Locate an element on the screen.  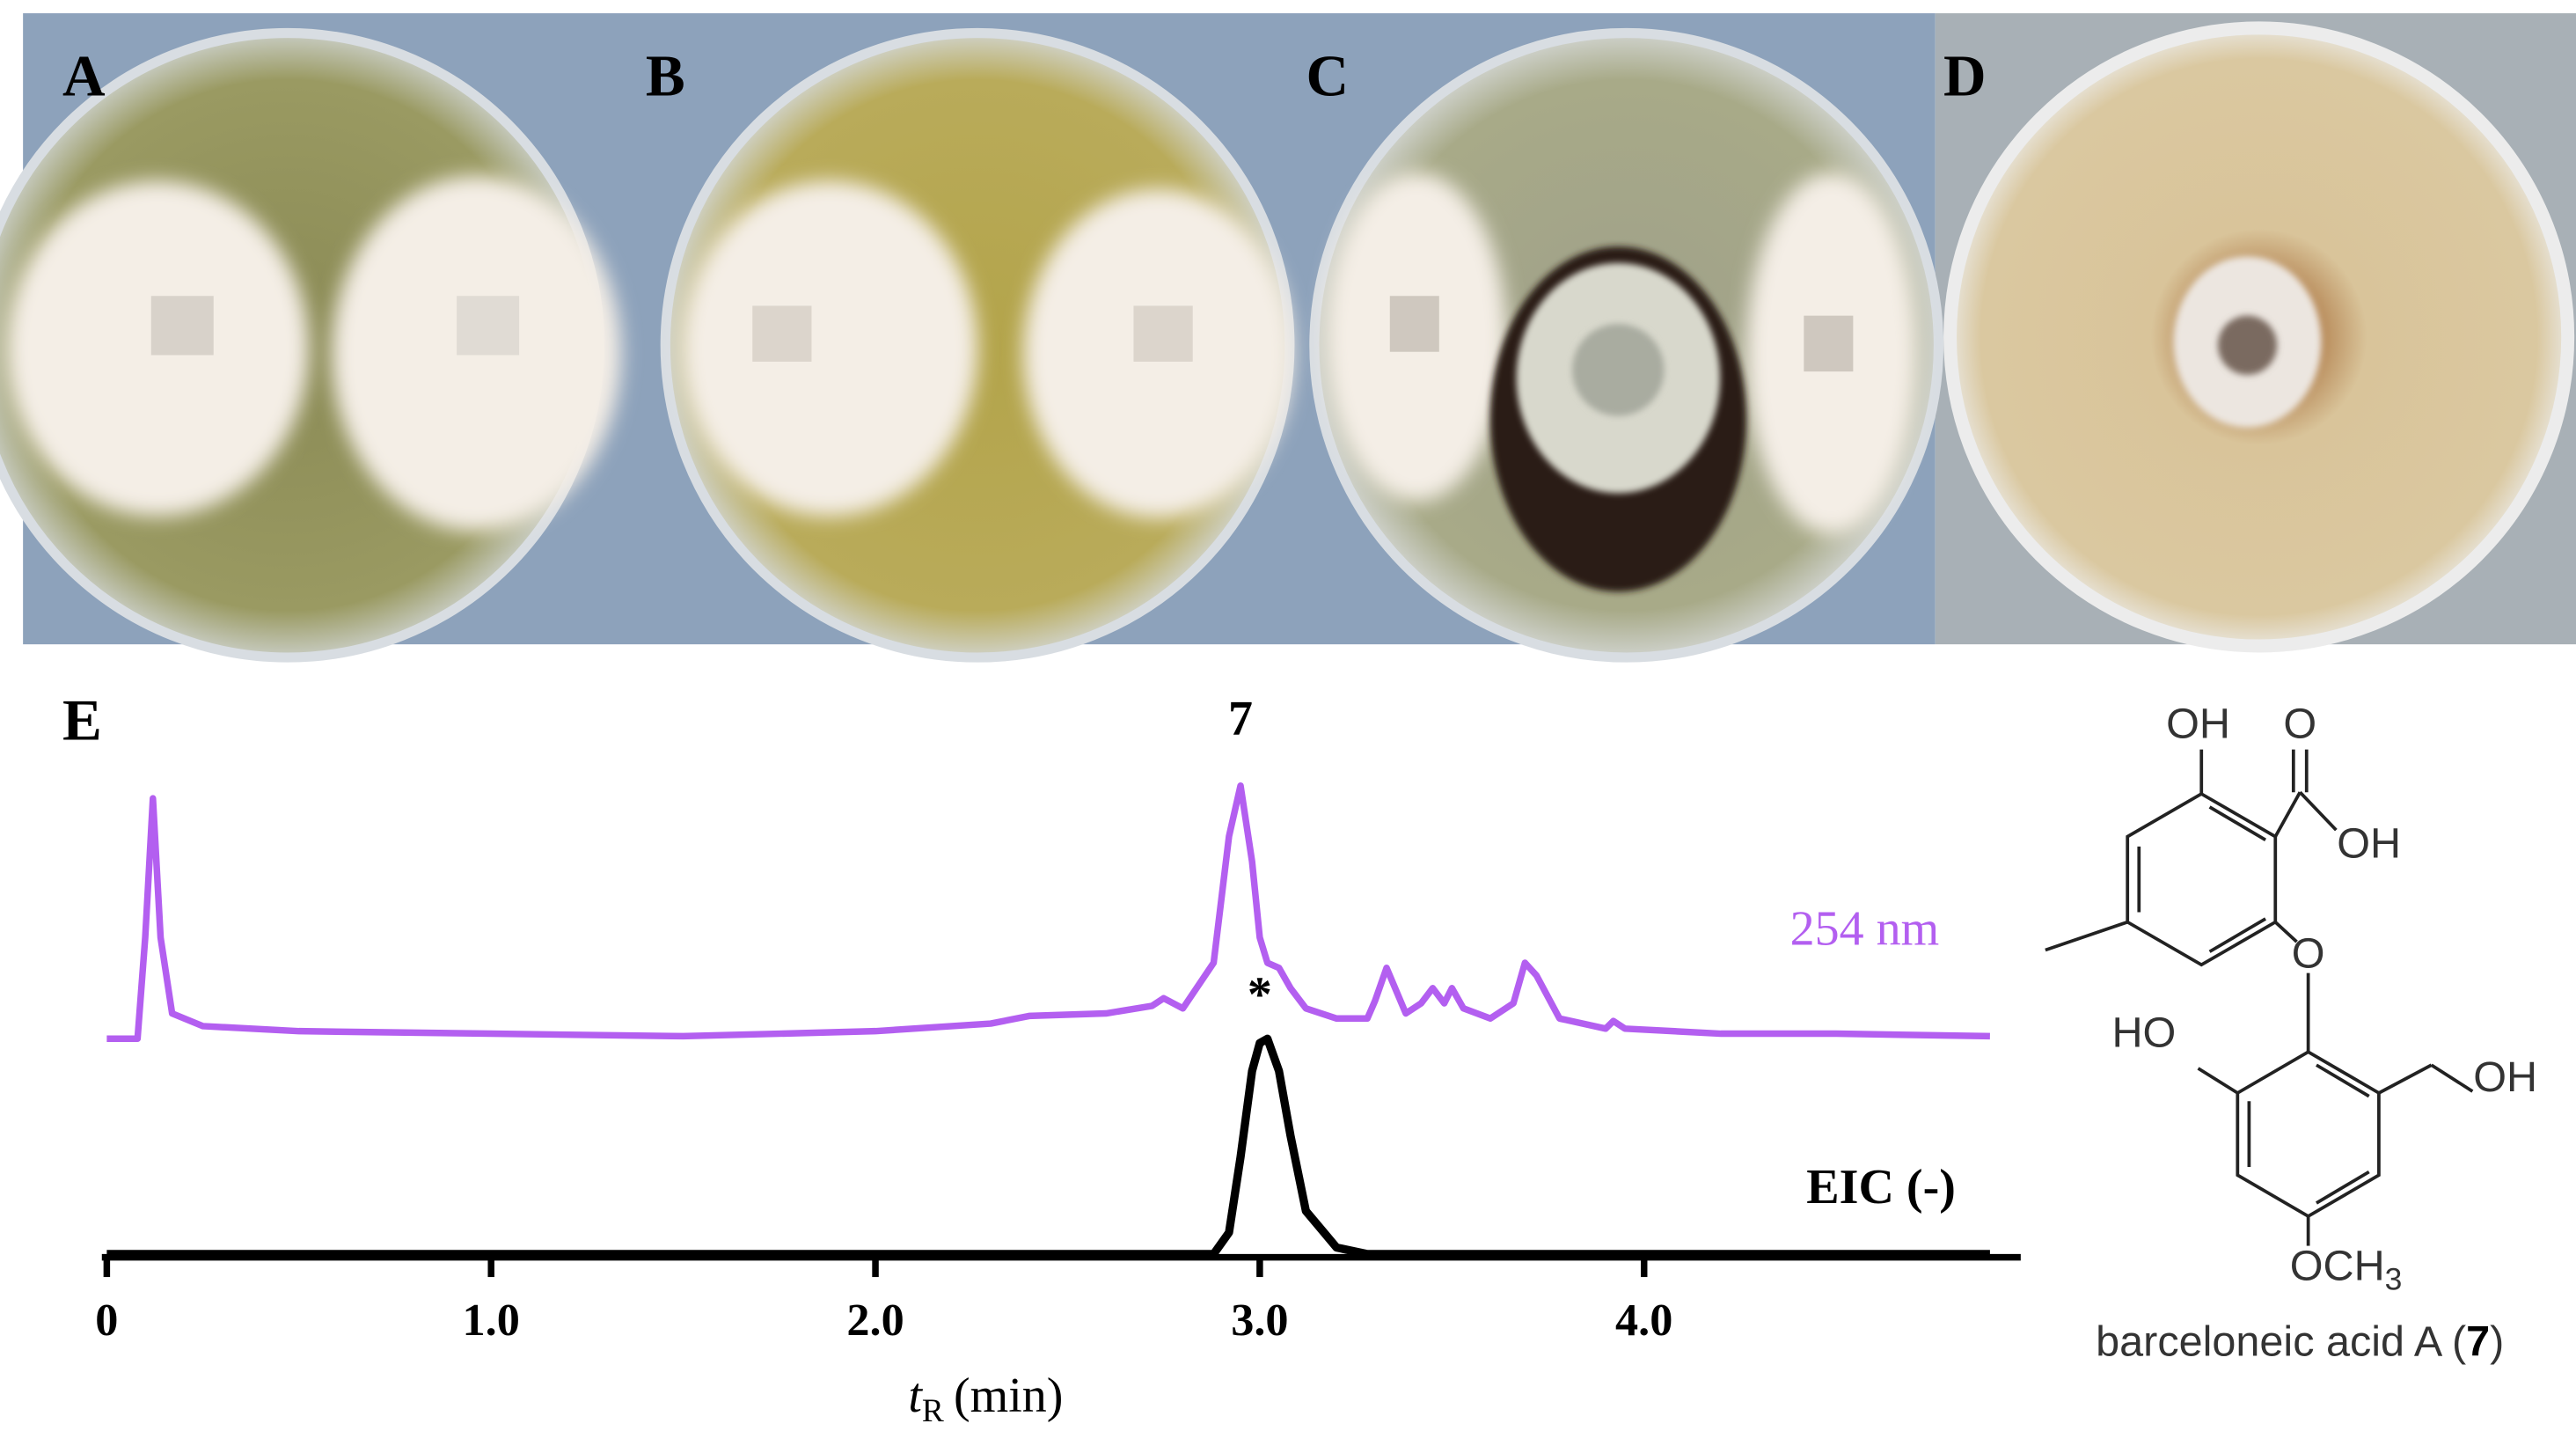
caption-text: ) is located at coordinates (2497, 1341).